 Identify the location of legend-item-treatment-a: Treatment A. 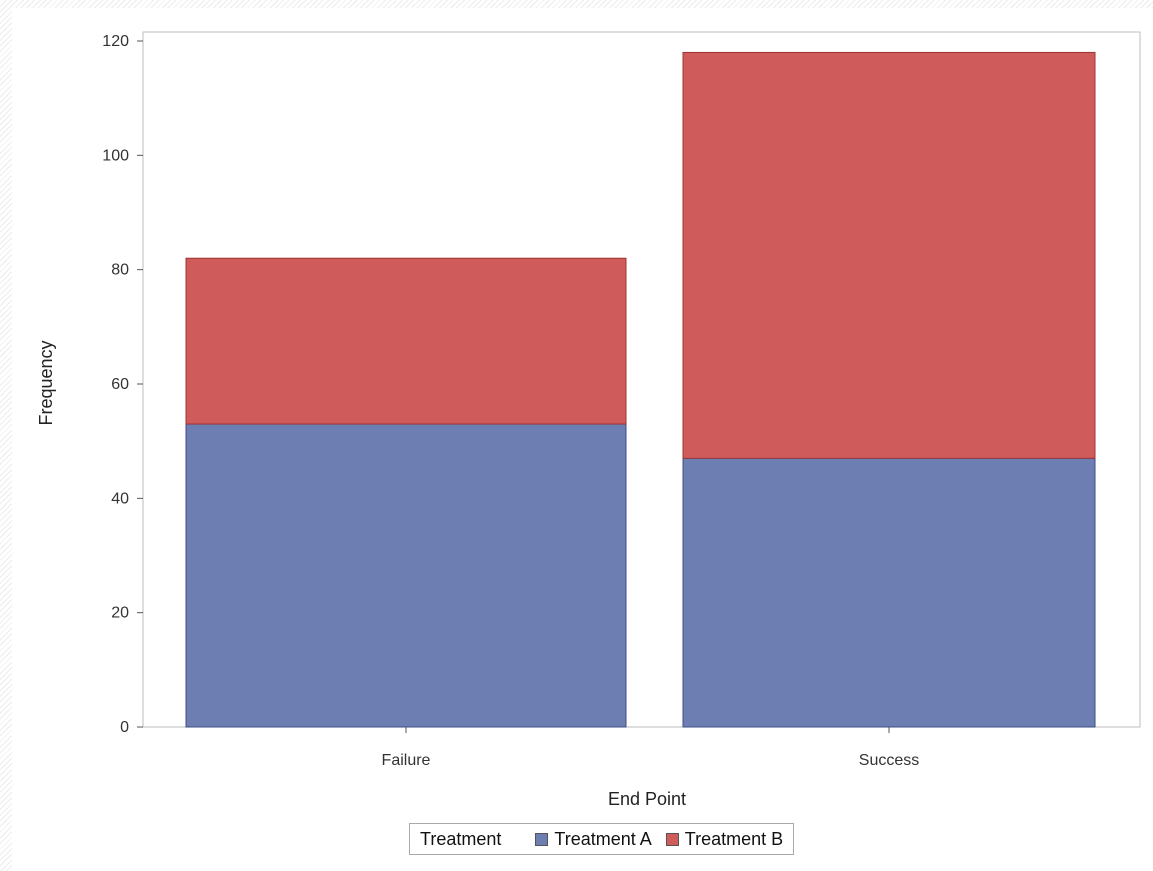
(593, 839).